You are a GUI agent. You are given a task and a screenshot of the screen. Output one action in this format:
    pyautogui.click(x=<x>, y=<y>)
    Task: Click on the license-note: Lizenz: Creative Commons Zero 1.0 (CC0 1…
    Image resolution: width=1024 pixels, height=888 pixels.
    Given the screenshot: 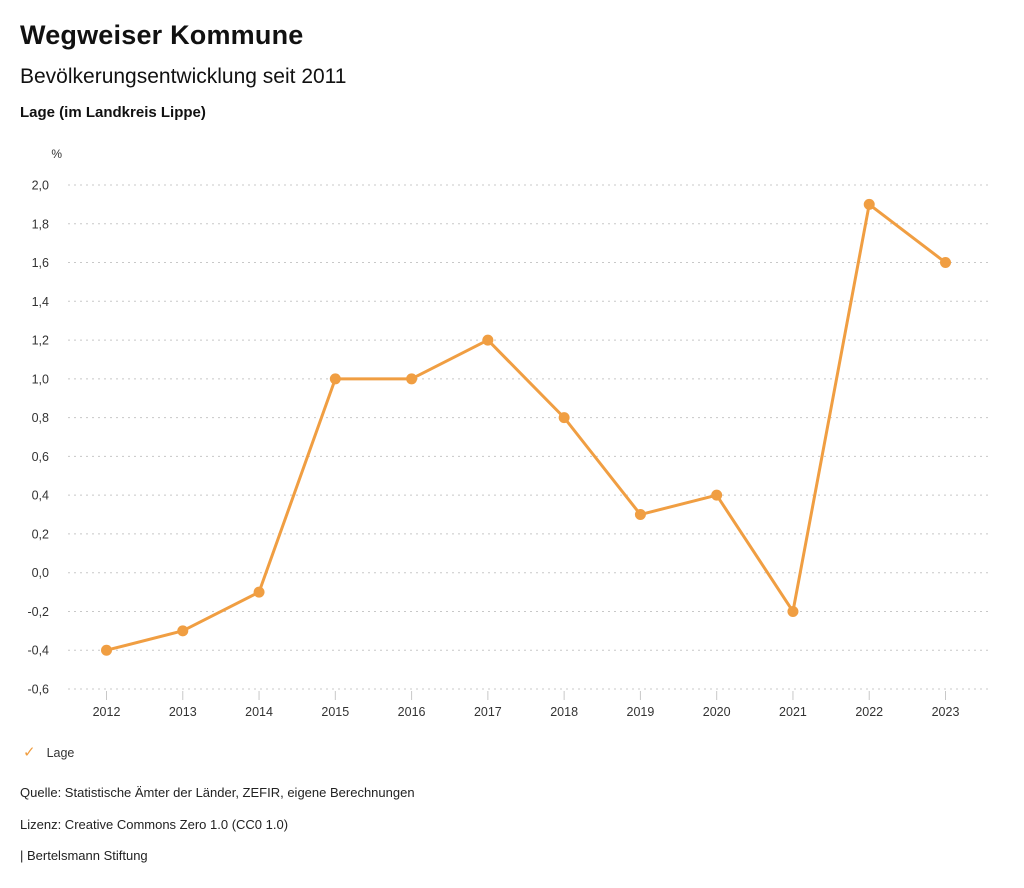 What is the action you would take?
    pyautogui.click(x=154, y=824)
    